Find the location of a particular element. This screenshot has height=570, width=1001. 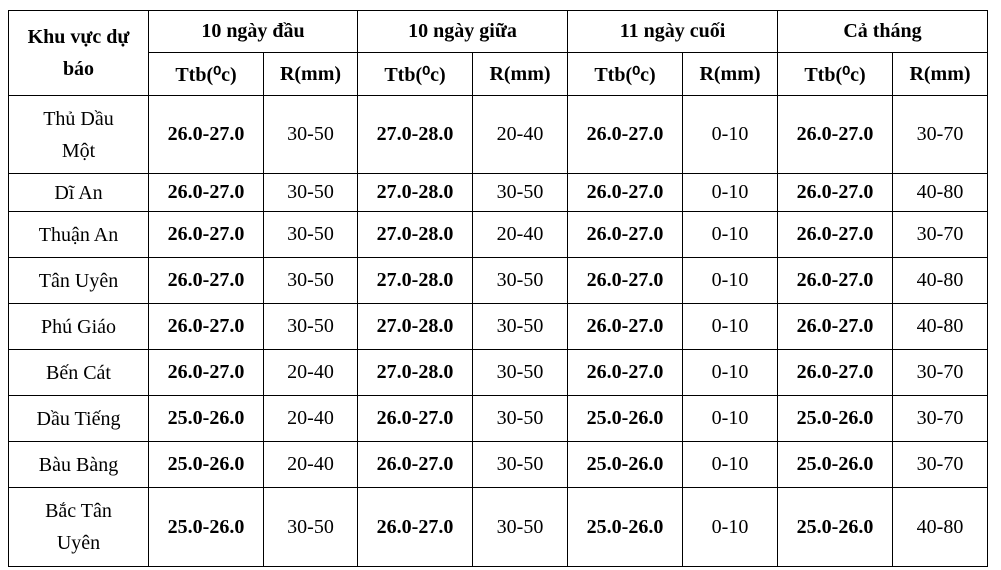

region-cell: Bắc Tân Uyên is located at coordinates (78, 527).